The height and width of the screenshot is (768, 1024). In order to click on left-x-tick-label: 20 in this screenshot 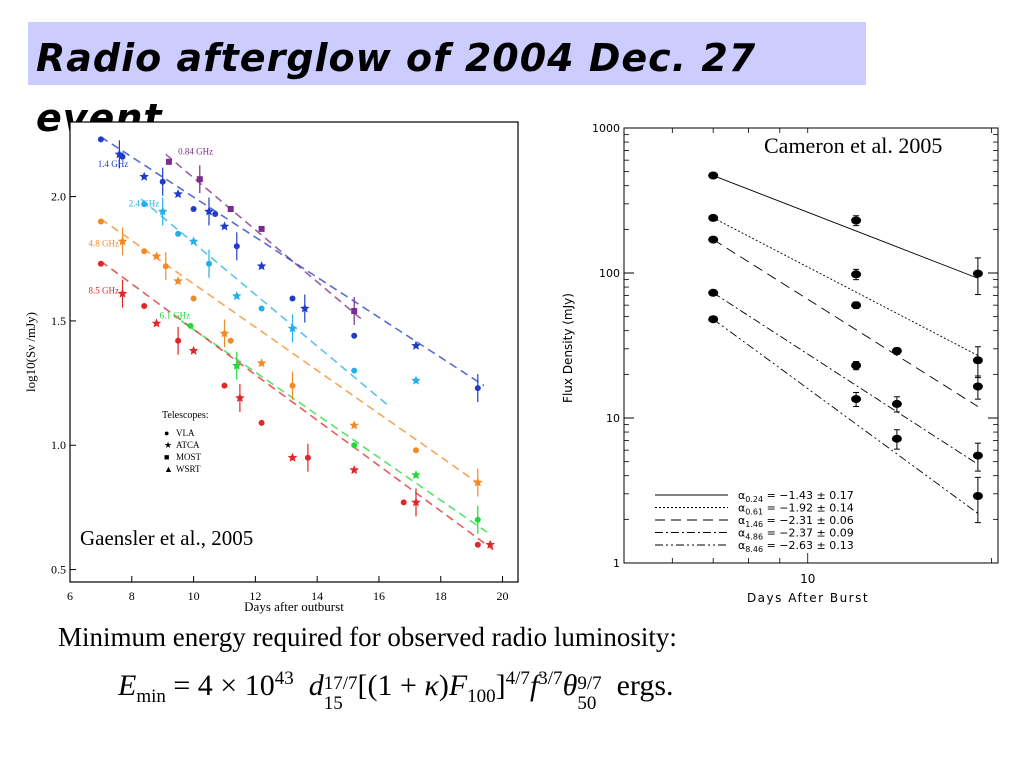, I will do `click(503, 596)`.